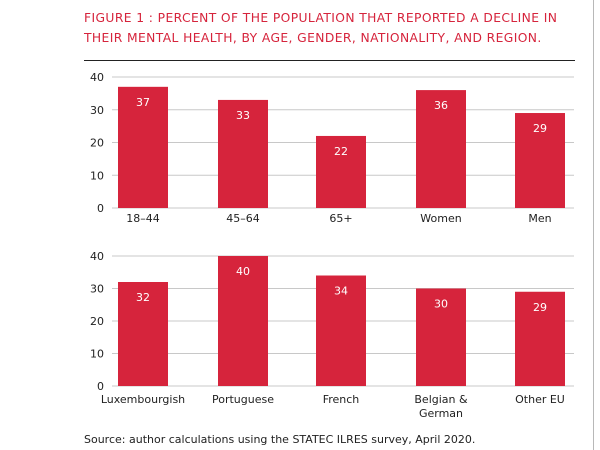 The image size is (600, 450). What do you see at coordinates (539, 218) in the screenshot?
I see `category-label: Men` at bounding box center [539, 218].